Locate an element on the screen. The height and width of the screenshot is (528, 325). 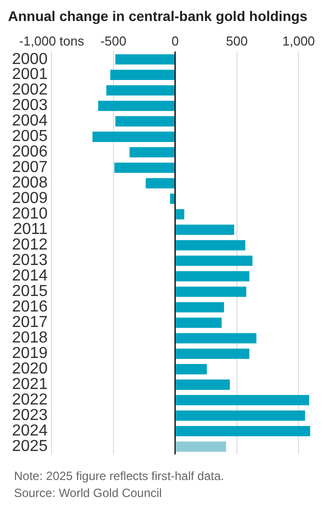
y-tick-label: 2023 is located at coordinates (30, 415).